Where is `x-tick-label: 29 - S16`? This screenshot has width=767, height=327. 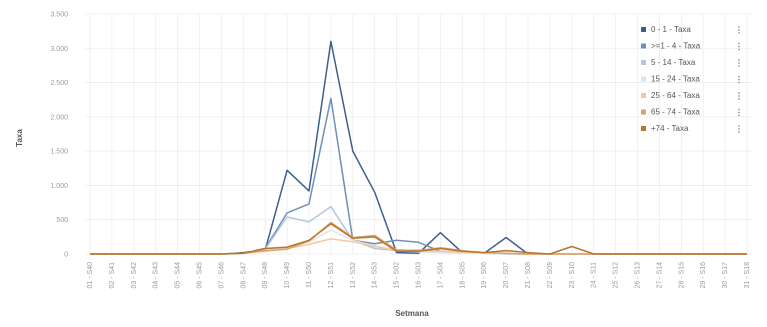
x-tick-label: 29 - S16 is located at coordinates (703, 275).